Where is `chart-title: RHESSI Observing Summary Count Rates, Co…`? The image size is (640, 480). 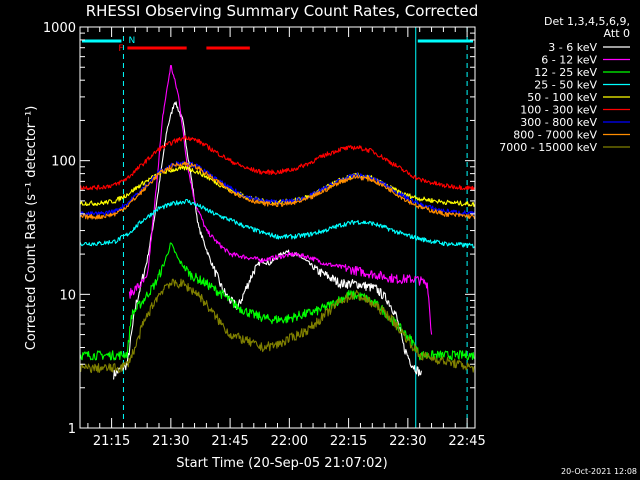
chart-title: RHESSI Observing Summary Count Rates, Co… is located at coordinates (282, 11).